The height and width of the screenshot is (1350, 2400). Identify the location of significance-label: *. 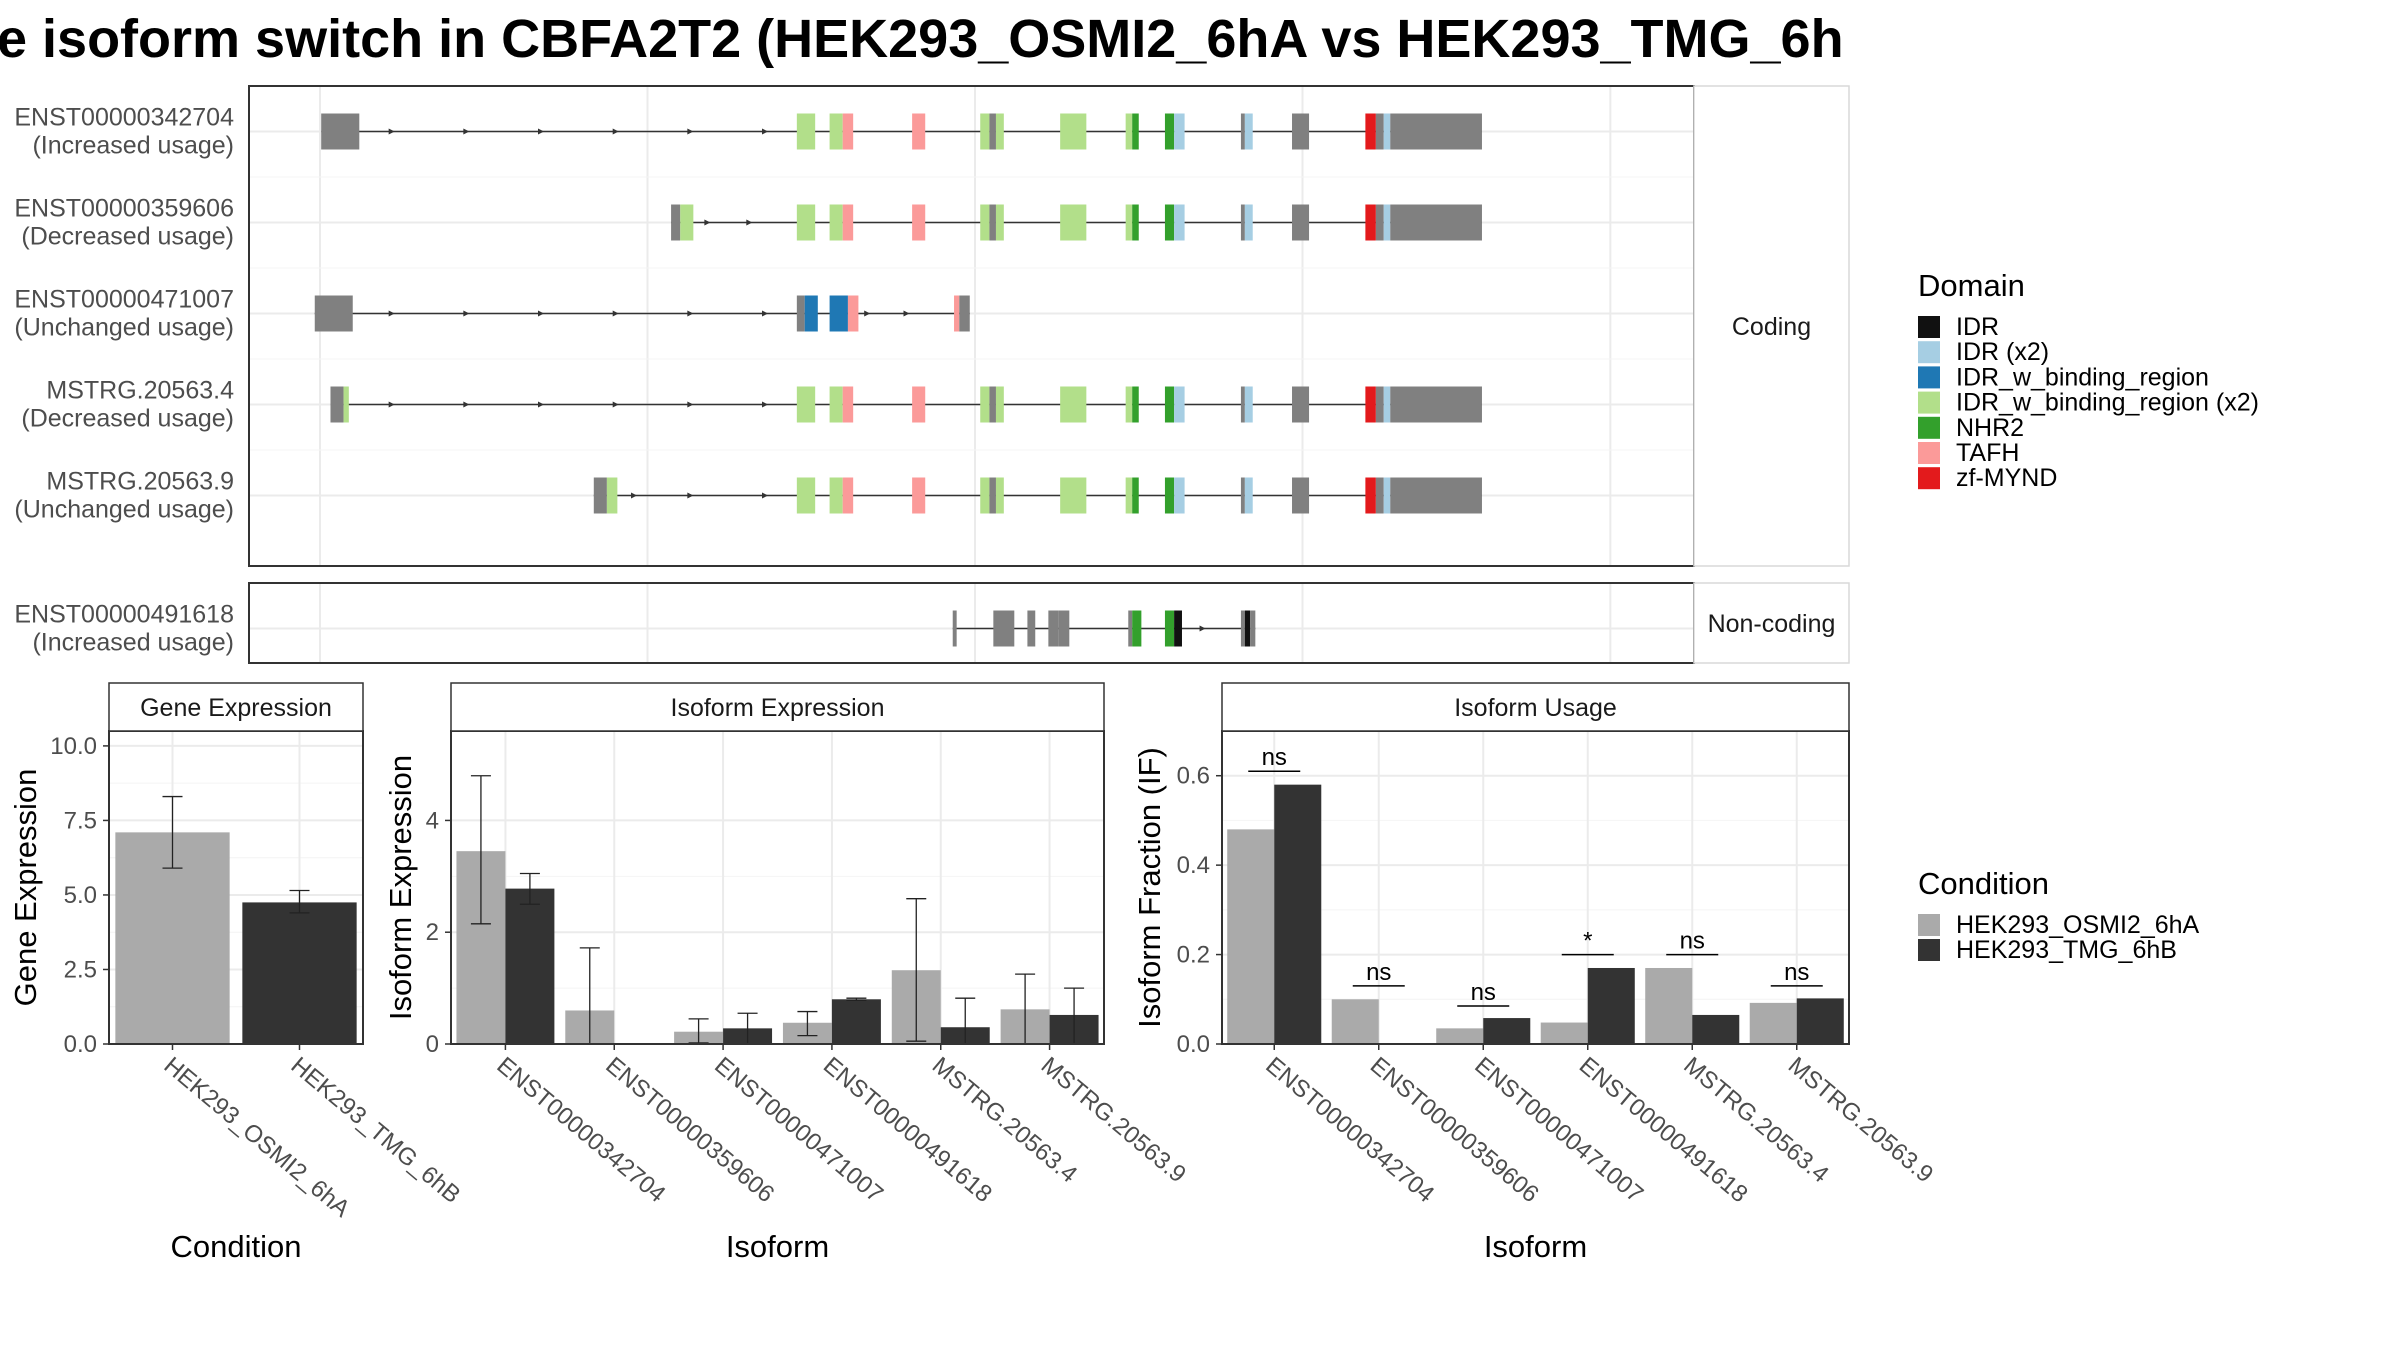
(1587, 941).